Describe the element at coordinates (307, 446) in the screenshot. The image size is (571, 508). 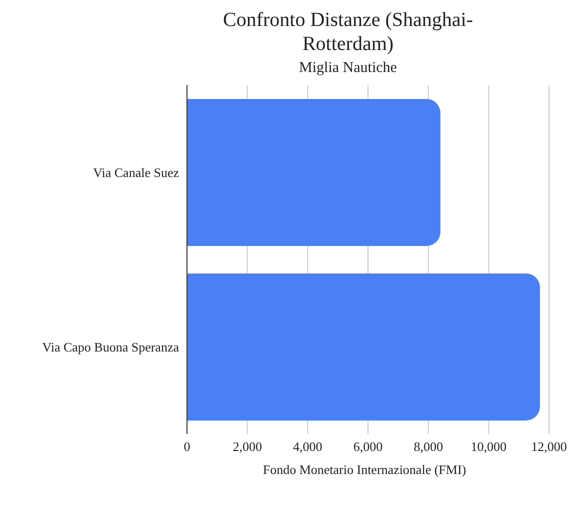
I see `x-tick-label: 4,000` at that location.